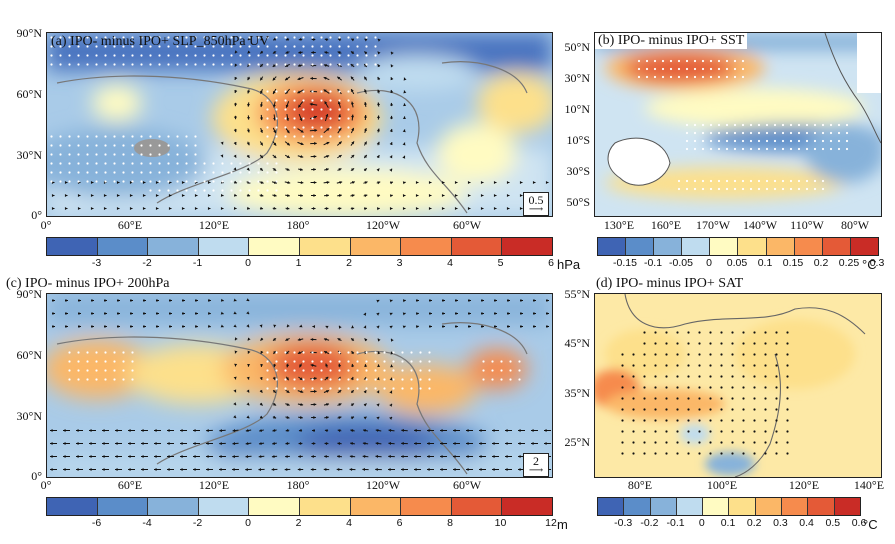 This screenshot has height=544, width=895. What do you see at coordinates (551, 523) in the screenshot?
I see `colorbar-tick-label: 12` at bounding box center [551, 523].